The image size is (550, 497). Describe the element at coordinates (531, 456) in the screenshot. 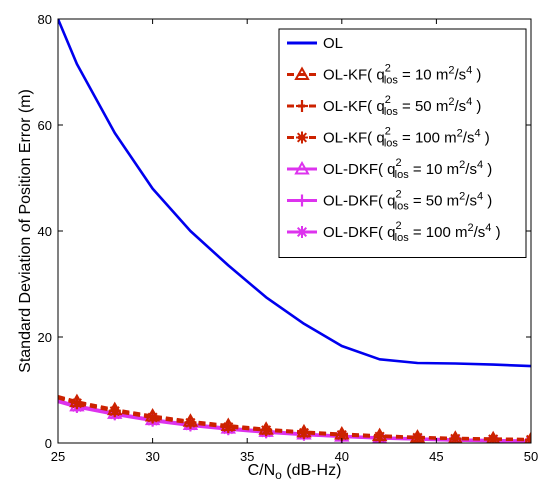

I see `x-tick-label: 50` at that location.